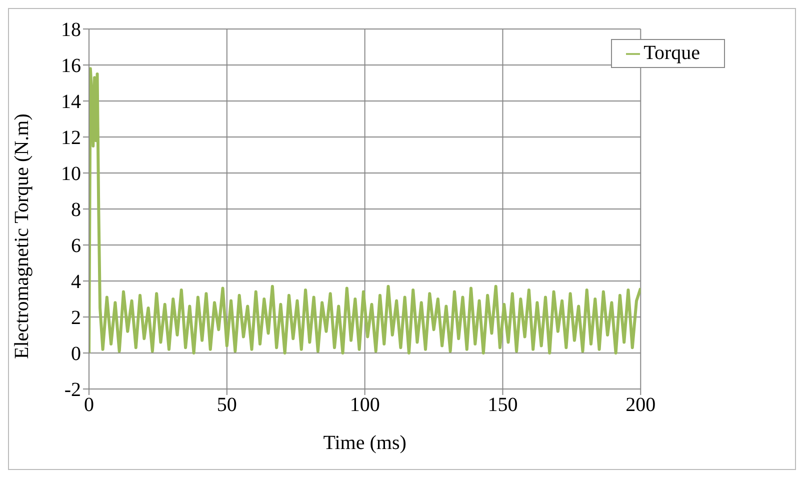 This screenshot has height=478, width=804. Describe the element at coordinates (71, 138) in the screenshot. I see `y-tick-label: 12` at that location.